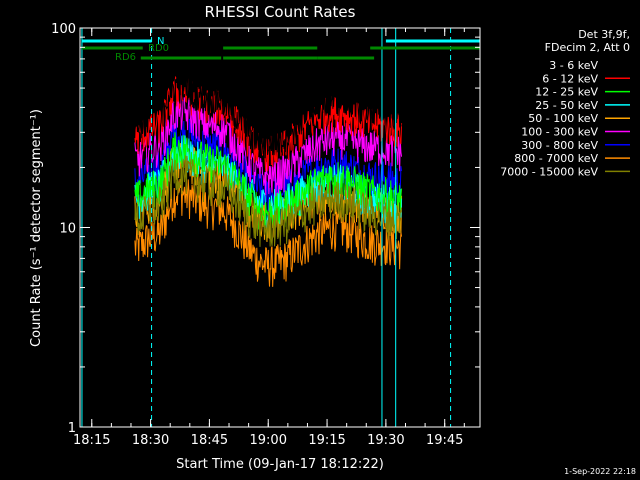 This screenshot has width=640, height=480. What do you see at coordinates (385, 440) in the screenshot?
I see `x-tick-label-5: 19:30` at bounding box center [385, 440].